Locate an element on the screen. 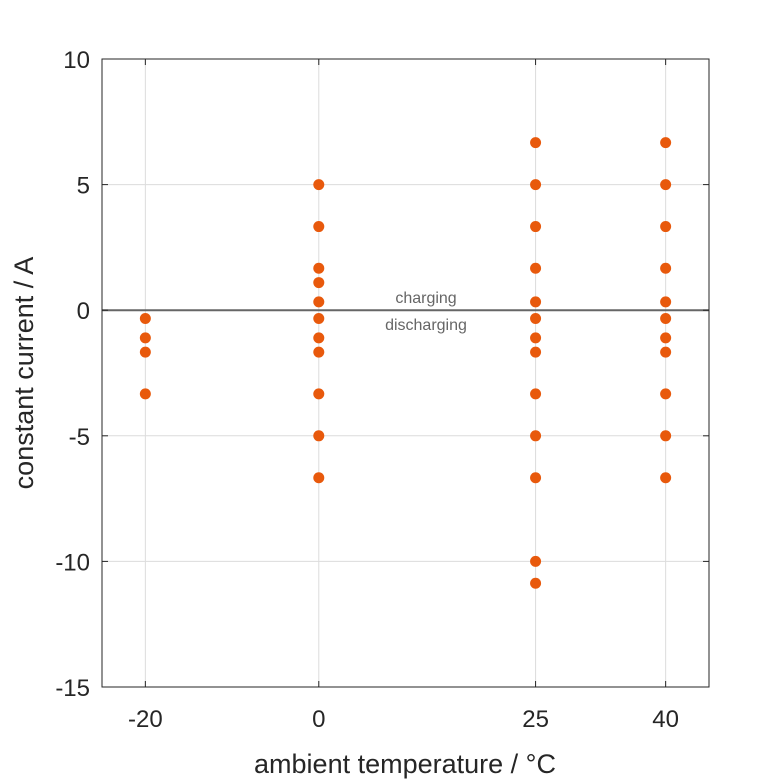 This screenshot has width=781, height=781. x-tick-label: 25 is located at coordinates (535, 719).